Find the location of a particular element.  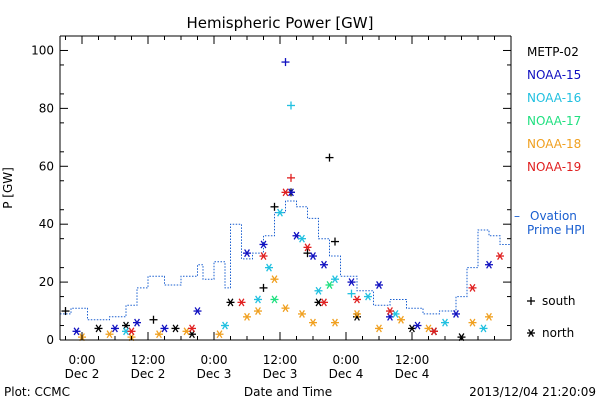

y-tick-label: 100 is located at coordinates (42, 50).